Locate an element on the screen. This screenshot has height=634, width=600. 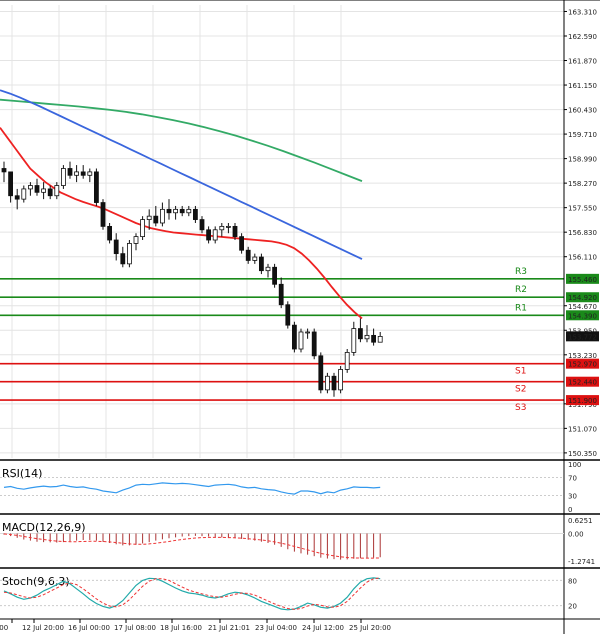
rsi-tick-label: 0 is located at coordinates (570, 510).